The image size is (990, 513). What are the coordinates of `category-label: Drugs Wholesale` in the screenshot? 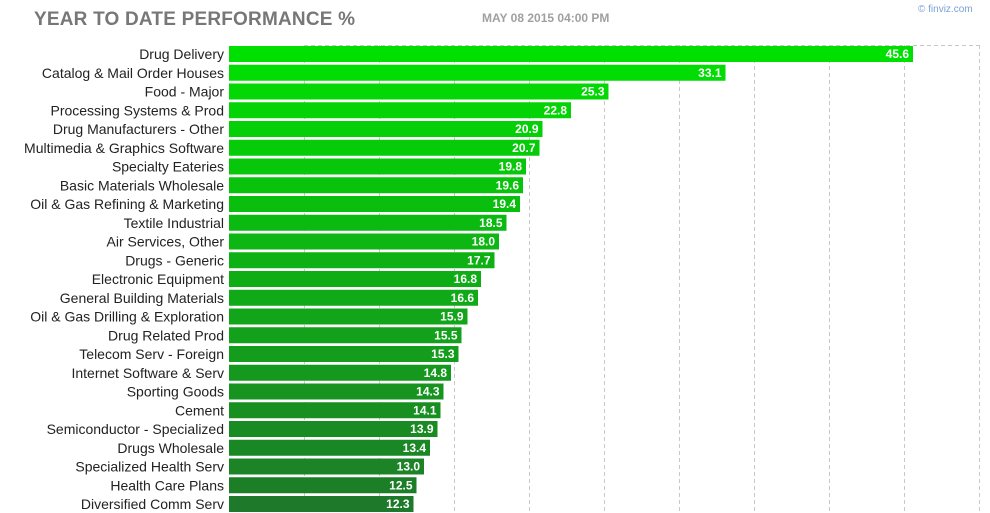 It's located at (170, 448).